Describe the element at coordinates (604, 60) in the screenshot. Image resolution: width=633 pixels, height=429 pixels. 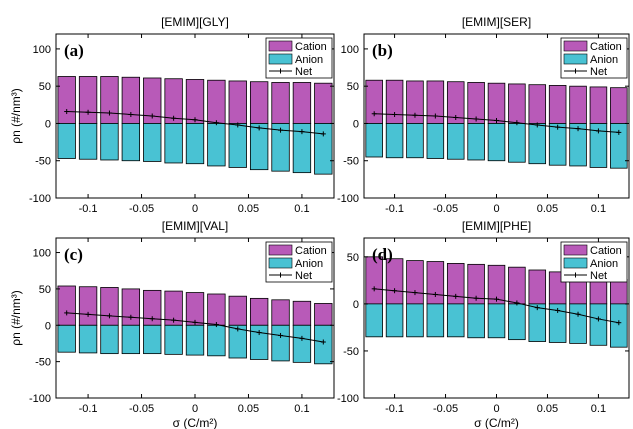
I see `legend-label: Anion` at that location.